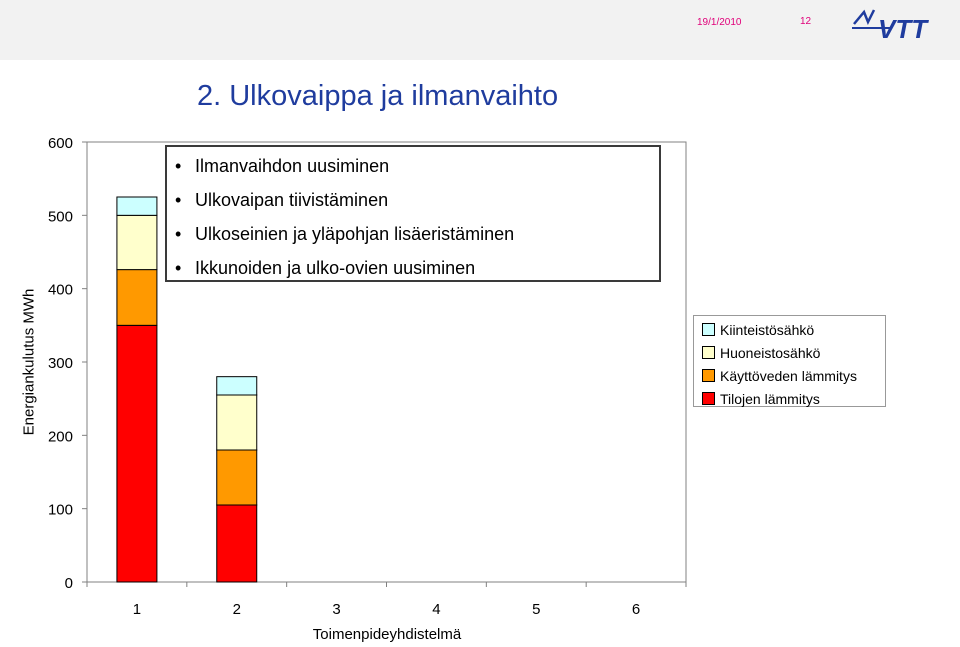  What do you see at coordinates (60, 510) in the screenshot?
I see `y-tick-label: 100` at bounding box center [60, 510].